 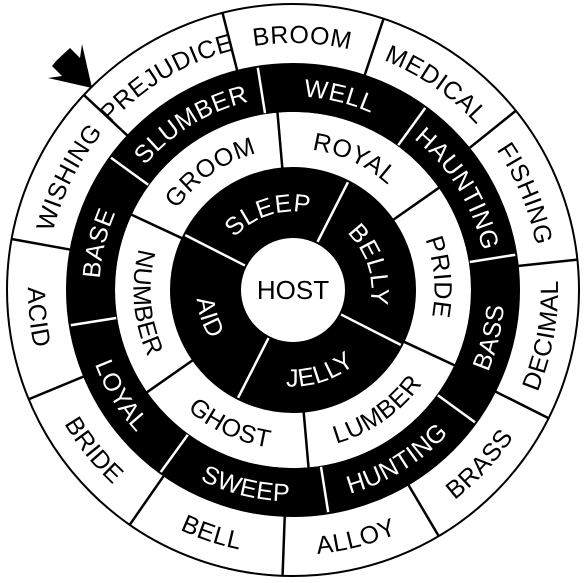 I want to click on center-circle, so click(x=293, y=290).